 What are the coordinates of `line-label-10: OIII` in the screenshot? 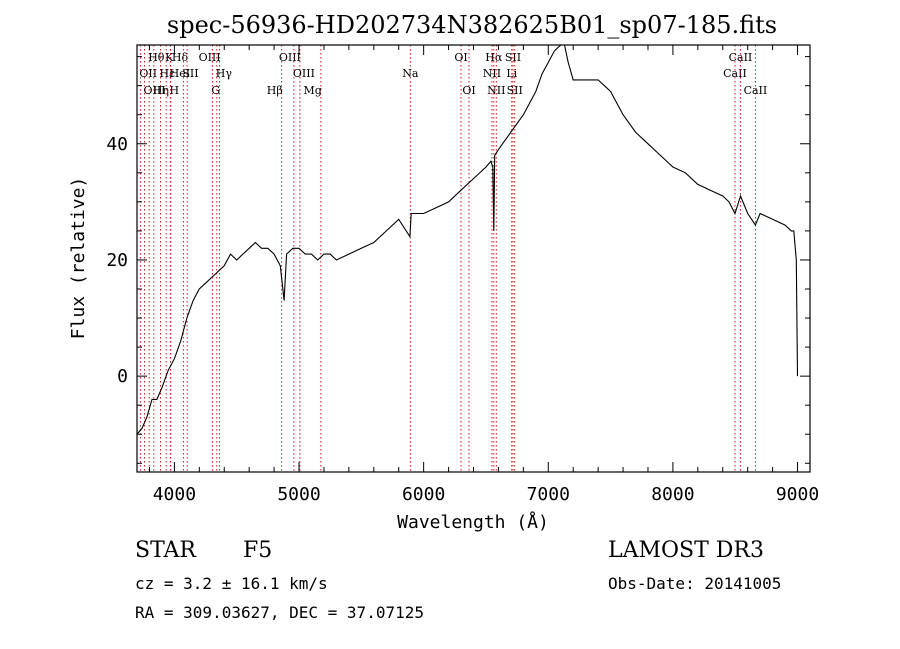 It's located at (210, 57).